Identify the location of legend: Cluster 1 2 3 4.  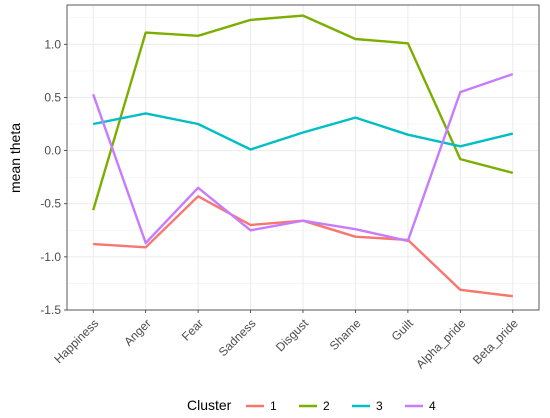
(311, 405).